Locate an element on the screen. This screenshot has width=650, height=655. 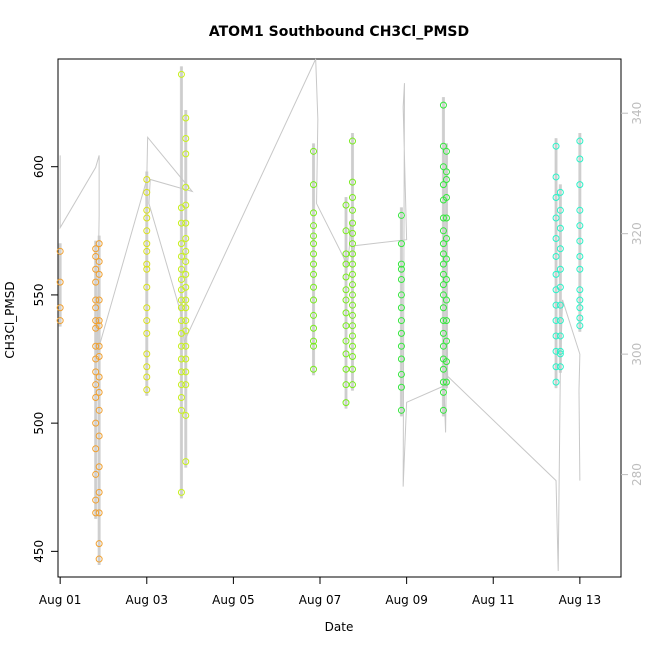
x-tick-label: Aug 07 is located at coordinates (320, 600).